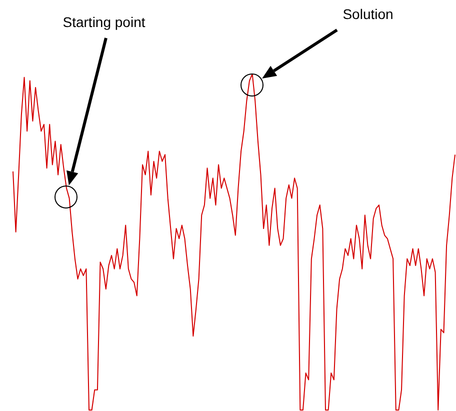 This screenshot has height=411, width=456. I want to click on text: Solution, so click(368, 14).